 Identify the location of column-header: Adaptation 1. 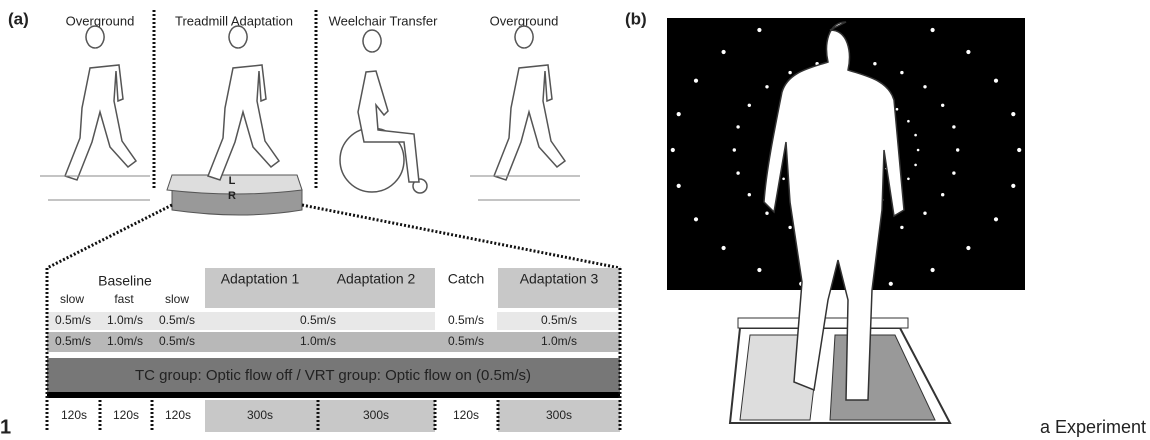
(260, 279).